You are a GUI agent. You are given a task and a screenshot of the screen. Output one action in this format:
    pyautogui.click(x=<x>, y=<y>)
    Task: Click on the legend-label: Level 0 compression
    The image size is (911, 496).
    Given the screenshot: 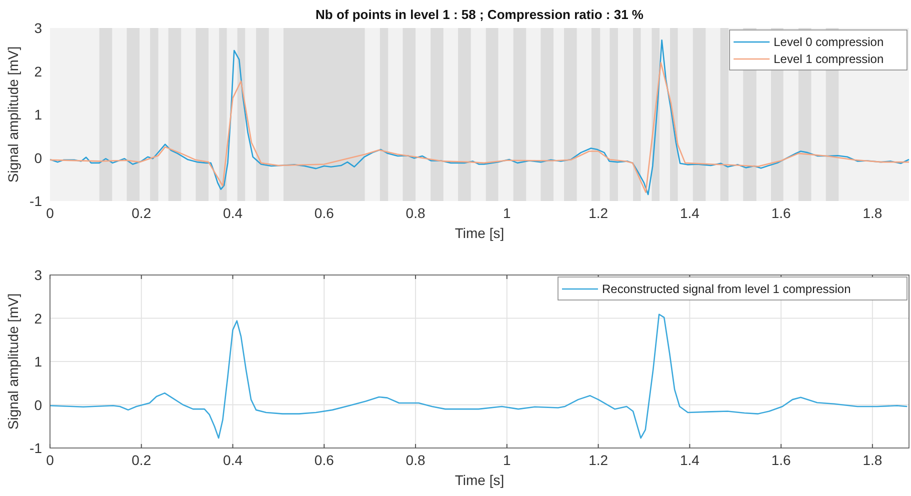 What is the action you would take?
    pyautogui.click(x=829, y=42)
    